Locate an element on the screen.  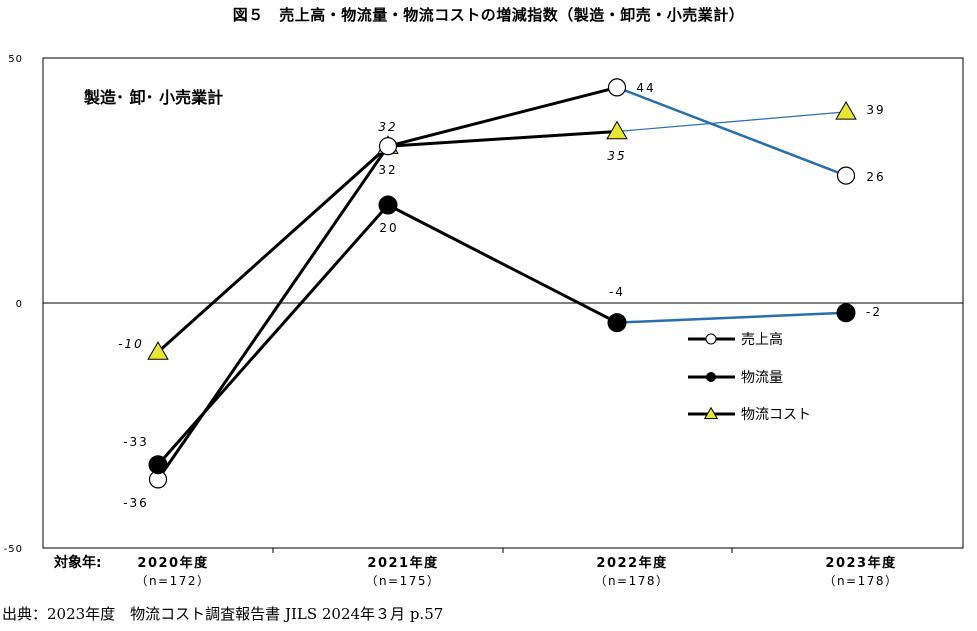
x-axis-prefix: 対象年: is located at coordinates (77, 562).